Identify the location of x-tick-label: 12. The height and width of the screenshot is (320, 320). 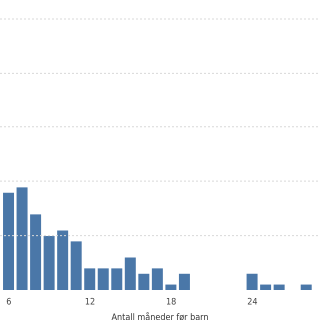
(90, 302).